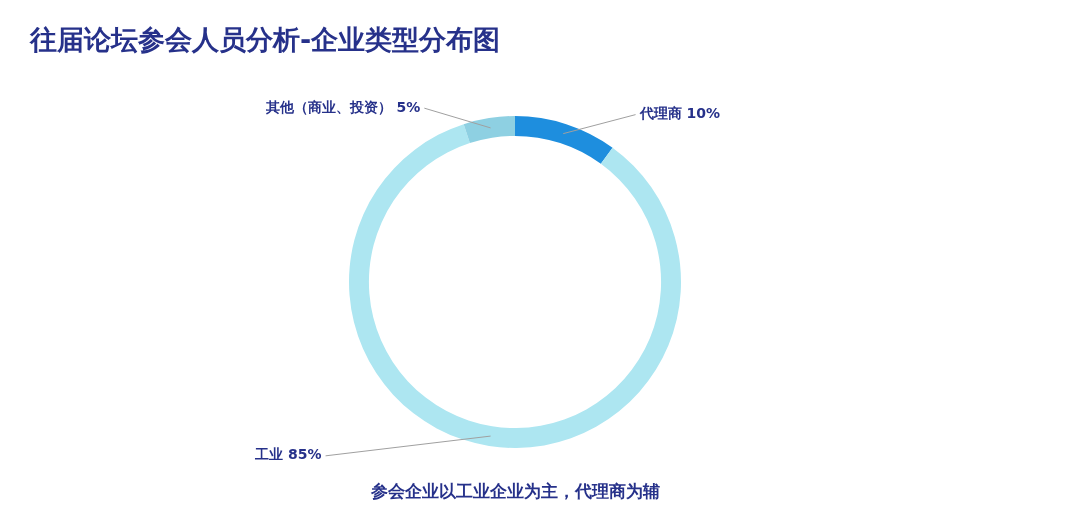 This screenshot has height=508, width=1080. What do you see at coordinates (679, 113) in the screenshot?
I see `slice-label: 代理商 10%` at bounding box center [679, 113].